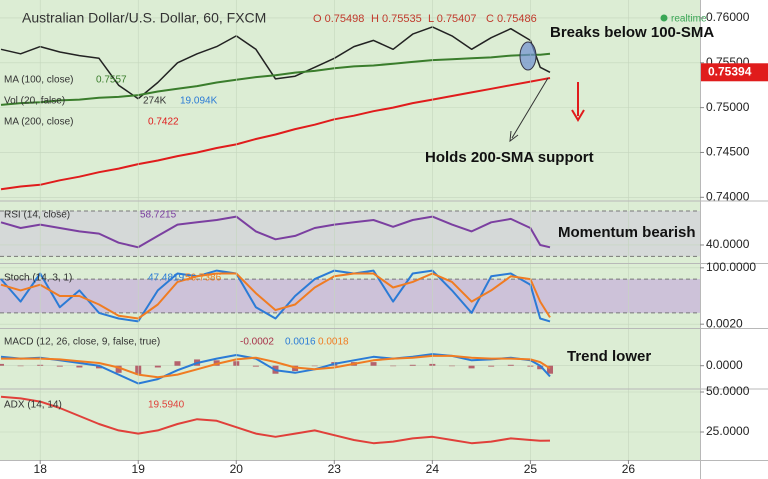 This screenshot has height=479, width=768. What do you see at coordinates (38, 80) in the screenshot?
I see `legend-name: MA (100, close)` at bounding box center [38, 80].